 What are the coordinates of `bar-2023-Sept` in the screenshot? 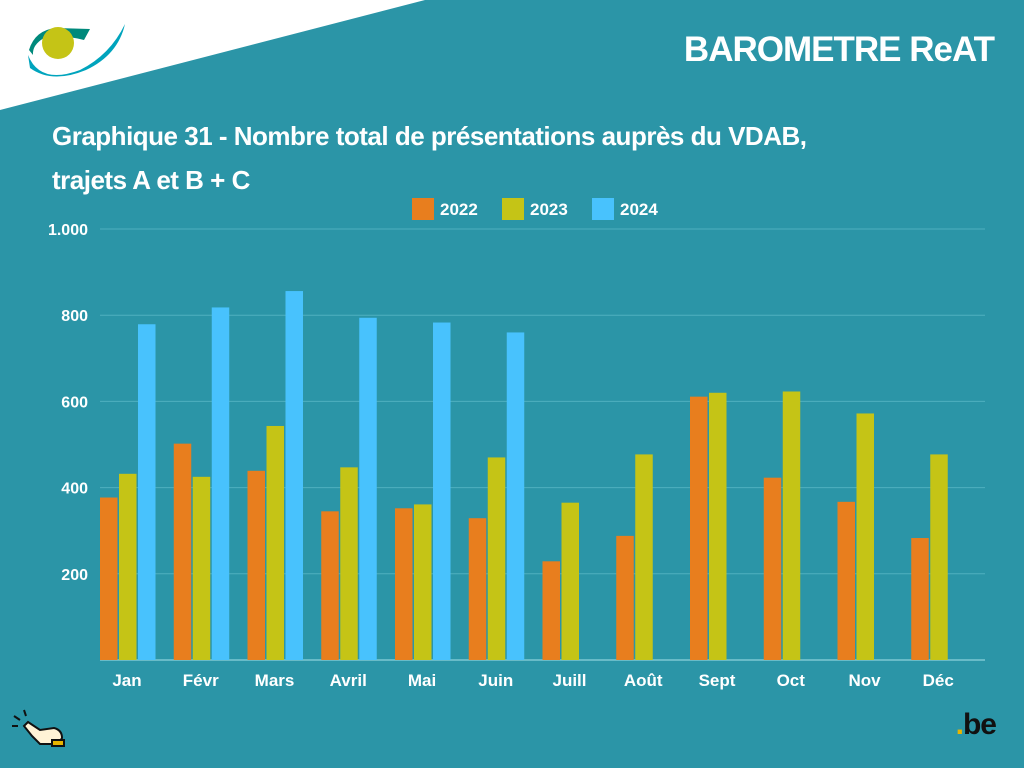 It's located at (718, 526).